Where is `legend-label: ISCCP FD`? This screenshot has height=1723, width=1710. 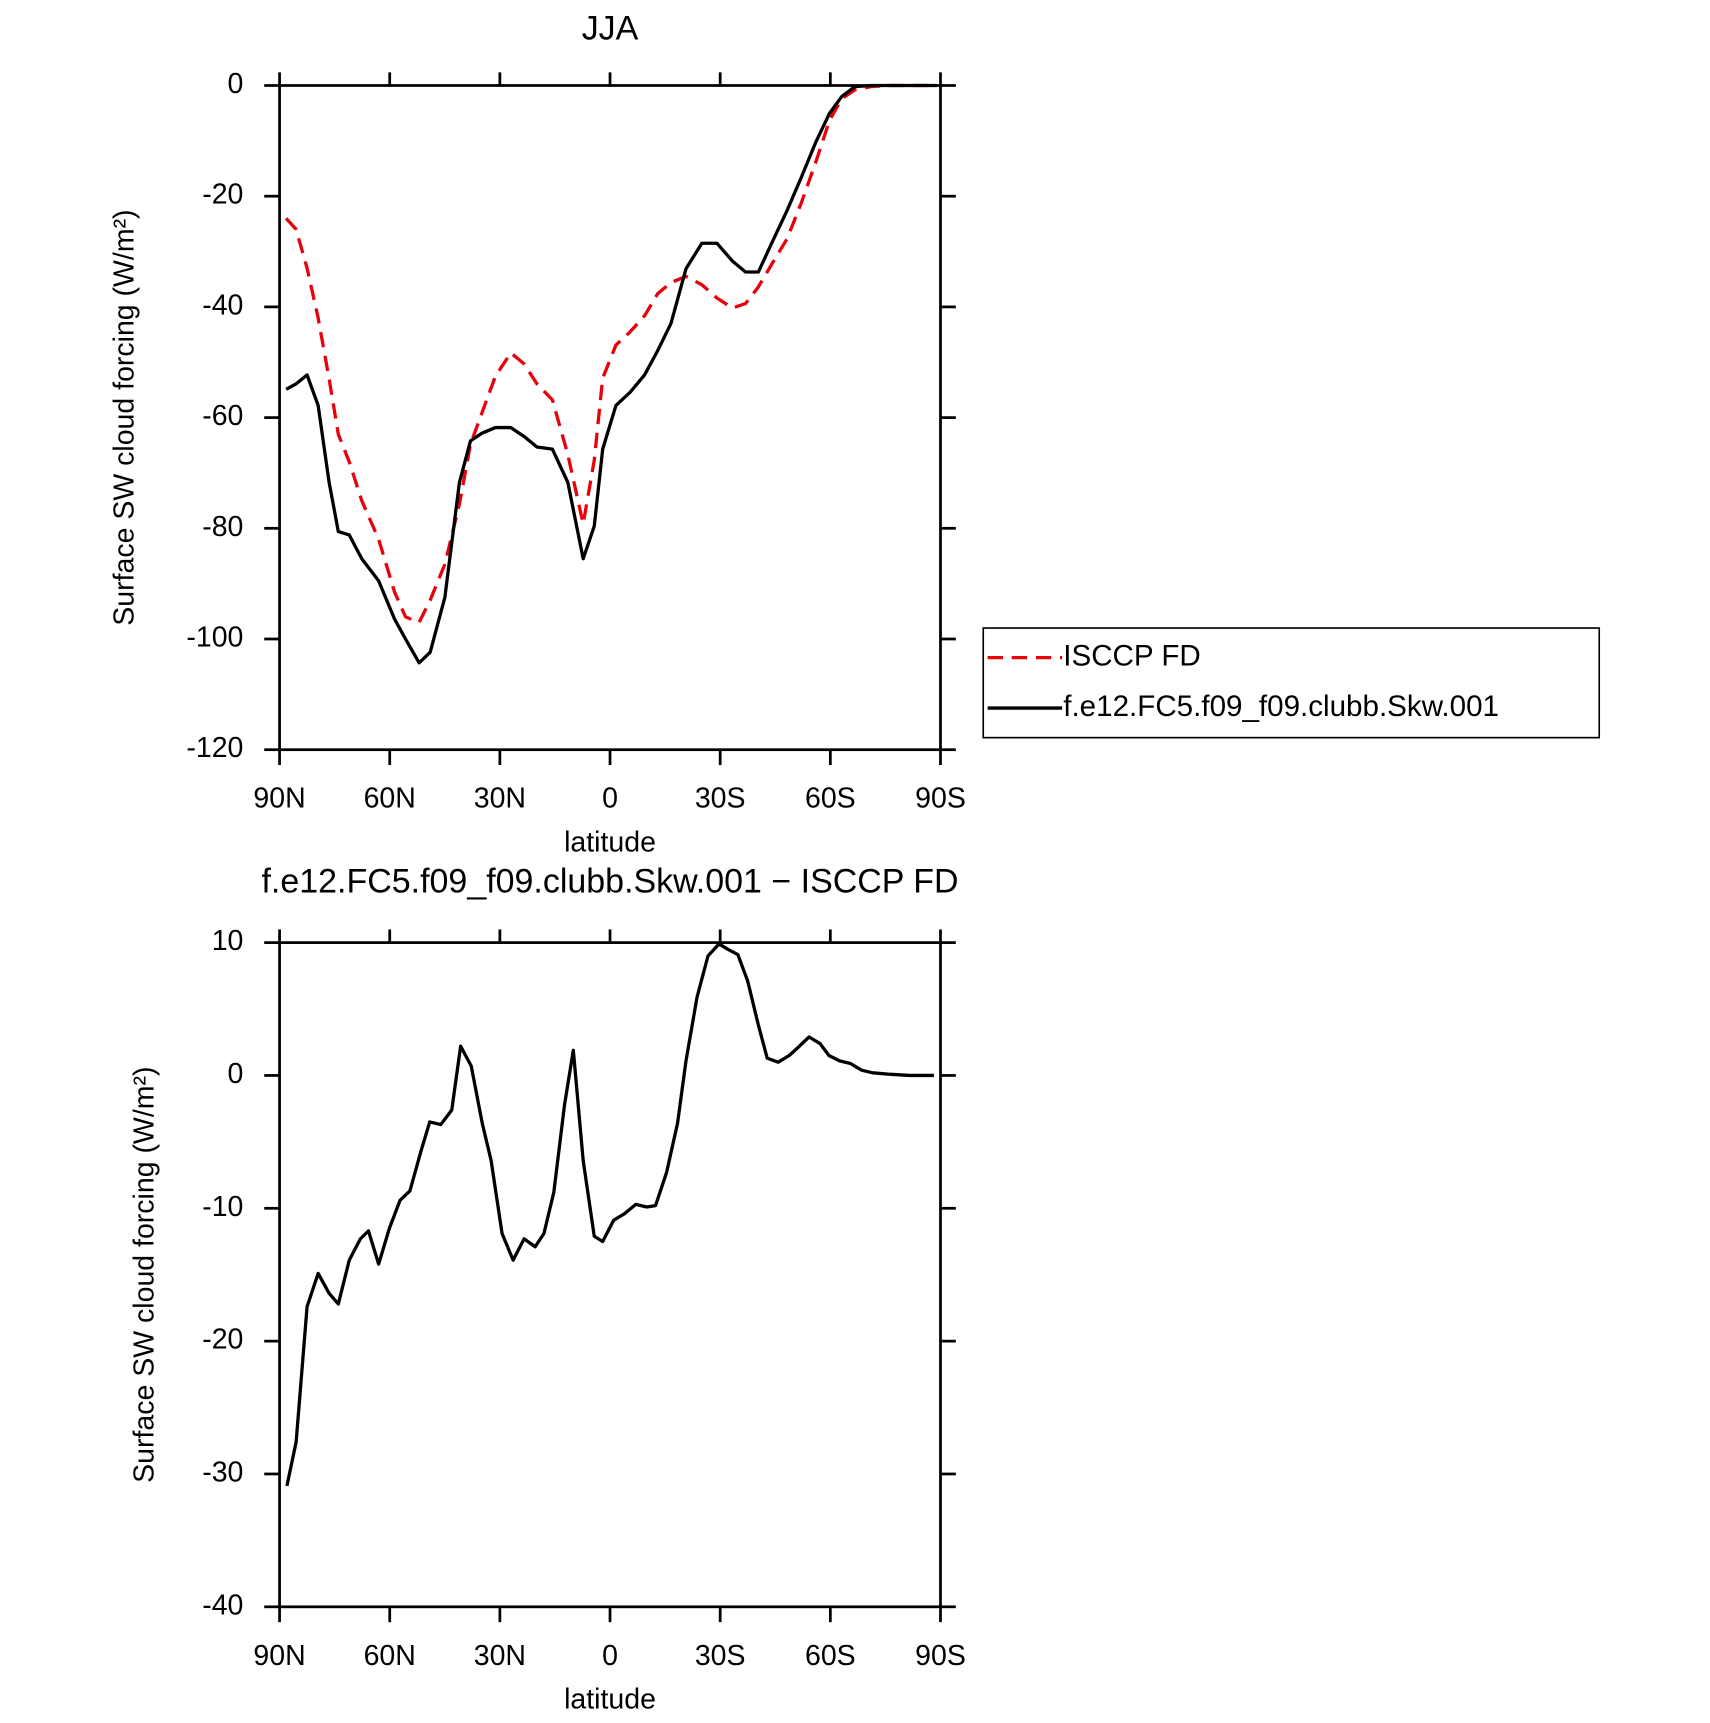 legend-label: ISCCP FD is located at coordinates (1132, 655).